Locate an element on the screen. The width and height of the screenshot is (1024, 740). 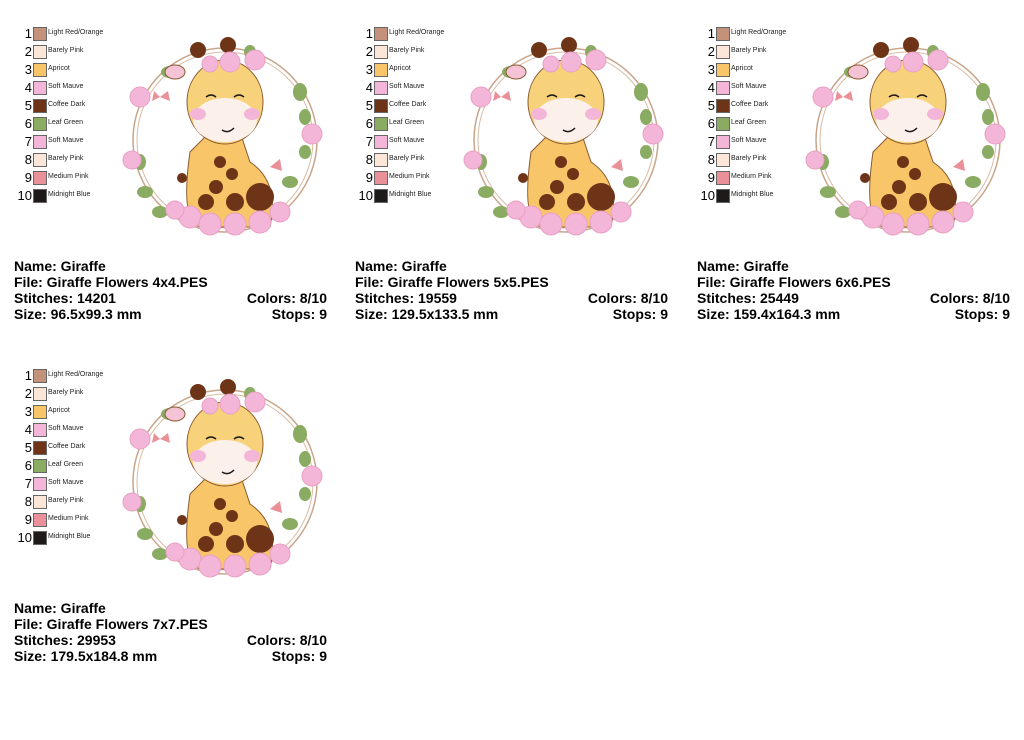
color-number: 10 is located at coordinates (707, 195).